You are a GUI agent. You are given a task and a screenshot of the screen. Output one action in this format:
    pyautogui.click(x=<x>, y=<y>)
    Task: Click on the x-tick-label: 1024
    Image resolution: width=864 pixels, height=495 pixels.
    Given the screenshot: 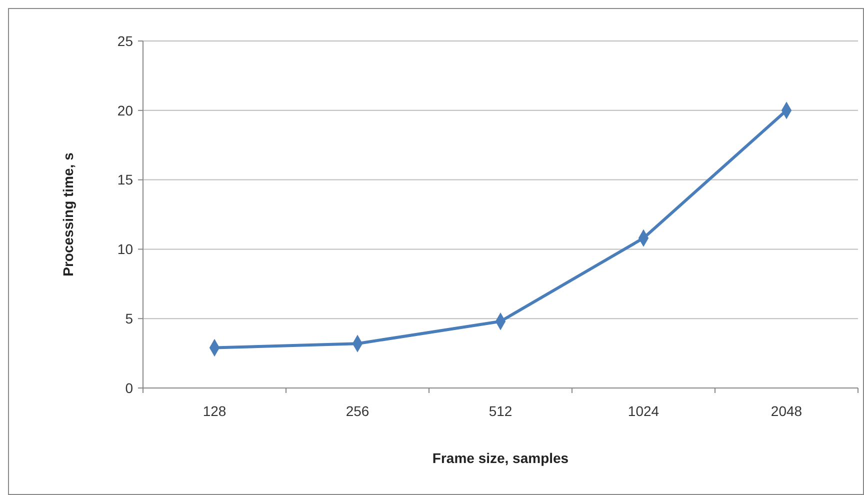 What is the action you would take?
    pyautogui.click(x=644, y=411)
    